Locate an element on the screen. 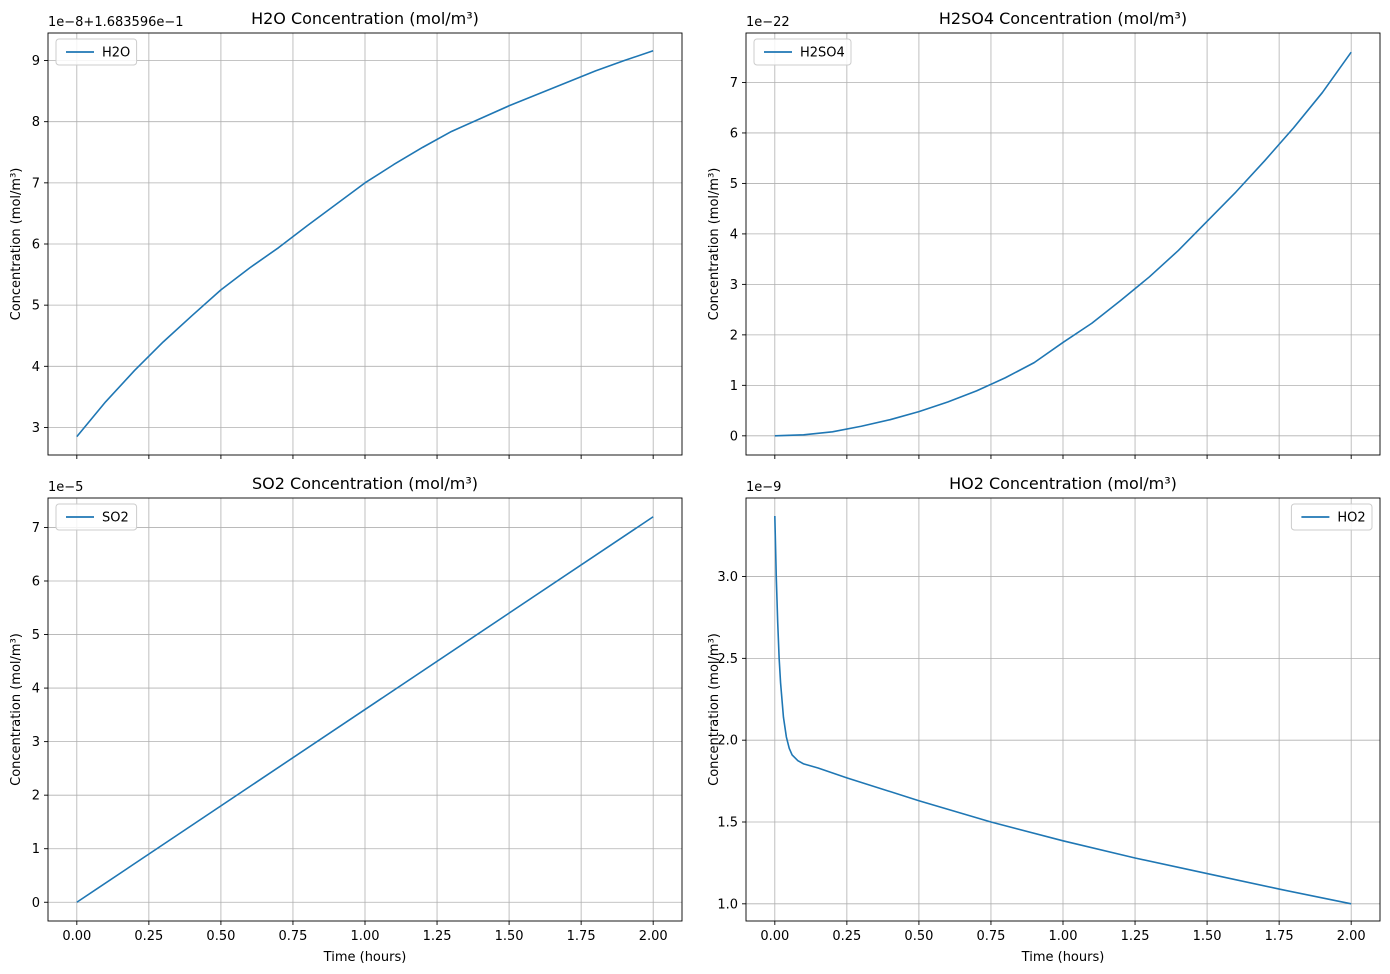 The height and width of the screenshot is (974, 1390). y-tick-label: 3.0 is located at coordinates (727, 577).